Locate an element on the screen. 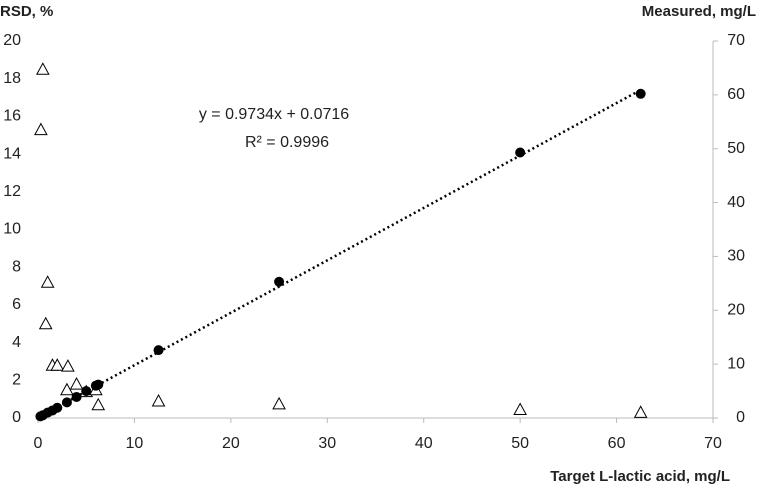  y2-tick-label: 20 is located at coordinates (736, 310).